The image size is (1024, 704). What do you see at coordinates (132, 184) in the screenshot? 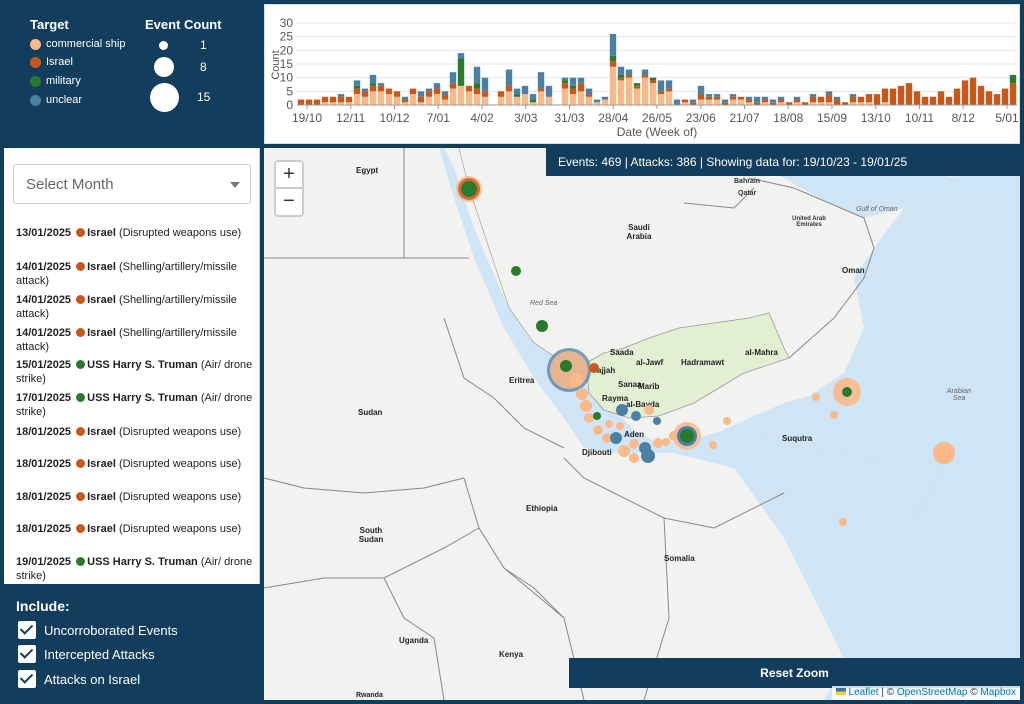
I see `month-select: Select Month` at bounding box center [132, 184].